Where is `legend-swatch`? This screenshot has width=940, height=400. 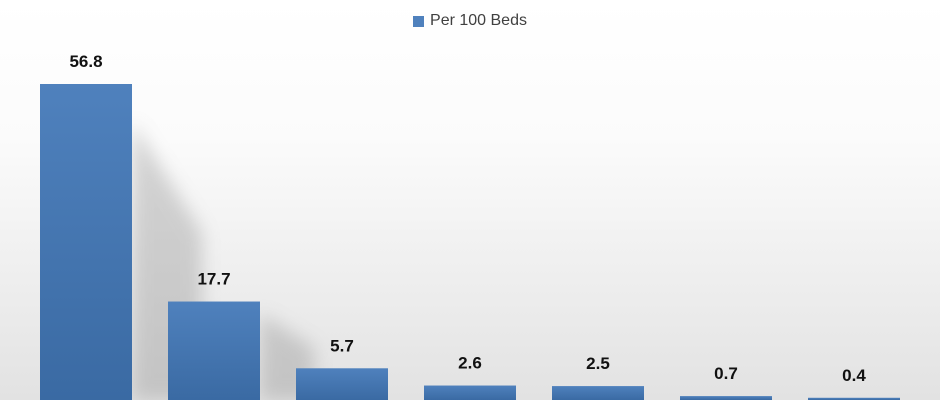 legend-swatch is located at coordinates (419, 21).